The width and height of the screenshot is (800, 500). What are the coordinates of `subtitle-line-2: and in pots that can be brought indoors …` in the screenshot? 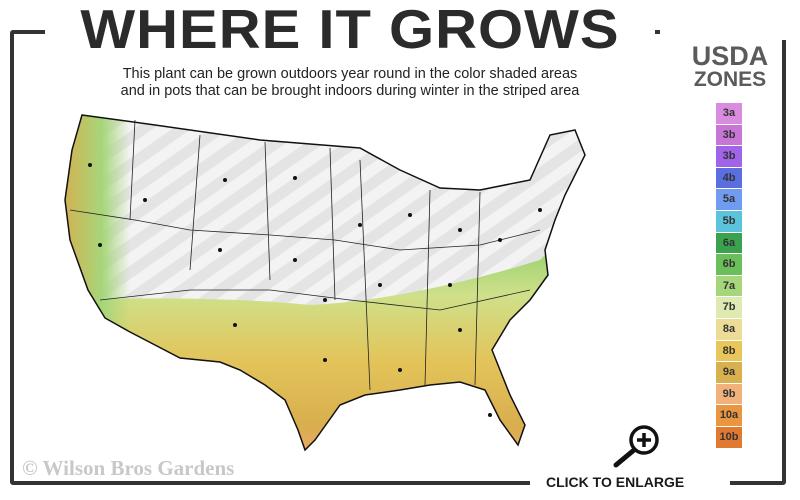 It's located at (350, 91).